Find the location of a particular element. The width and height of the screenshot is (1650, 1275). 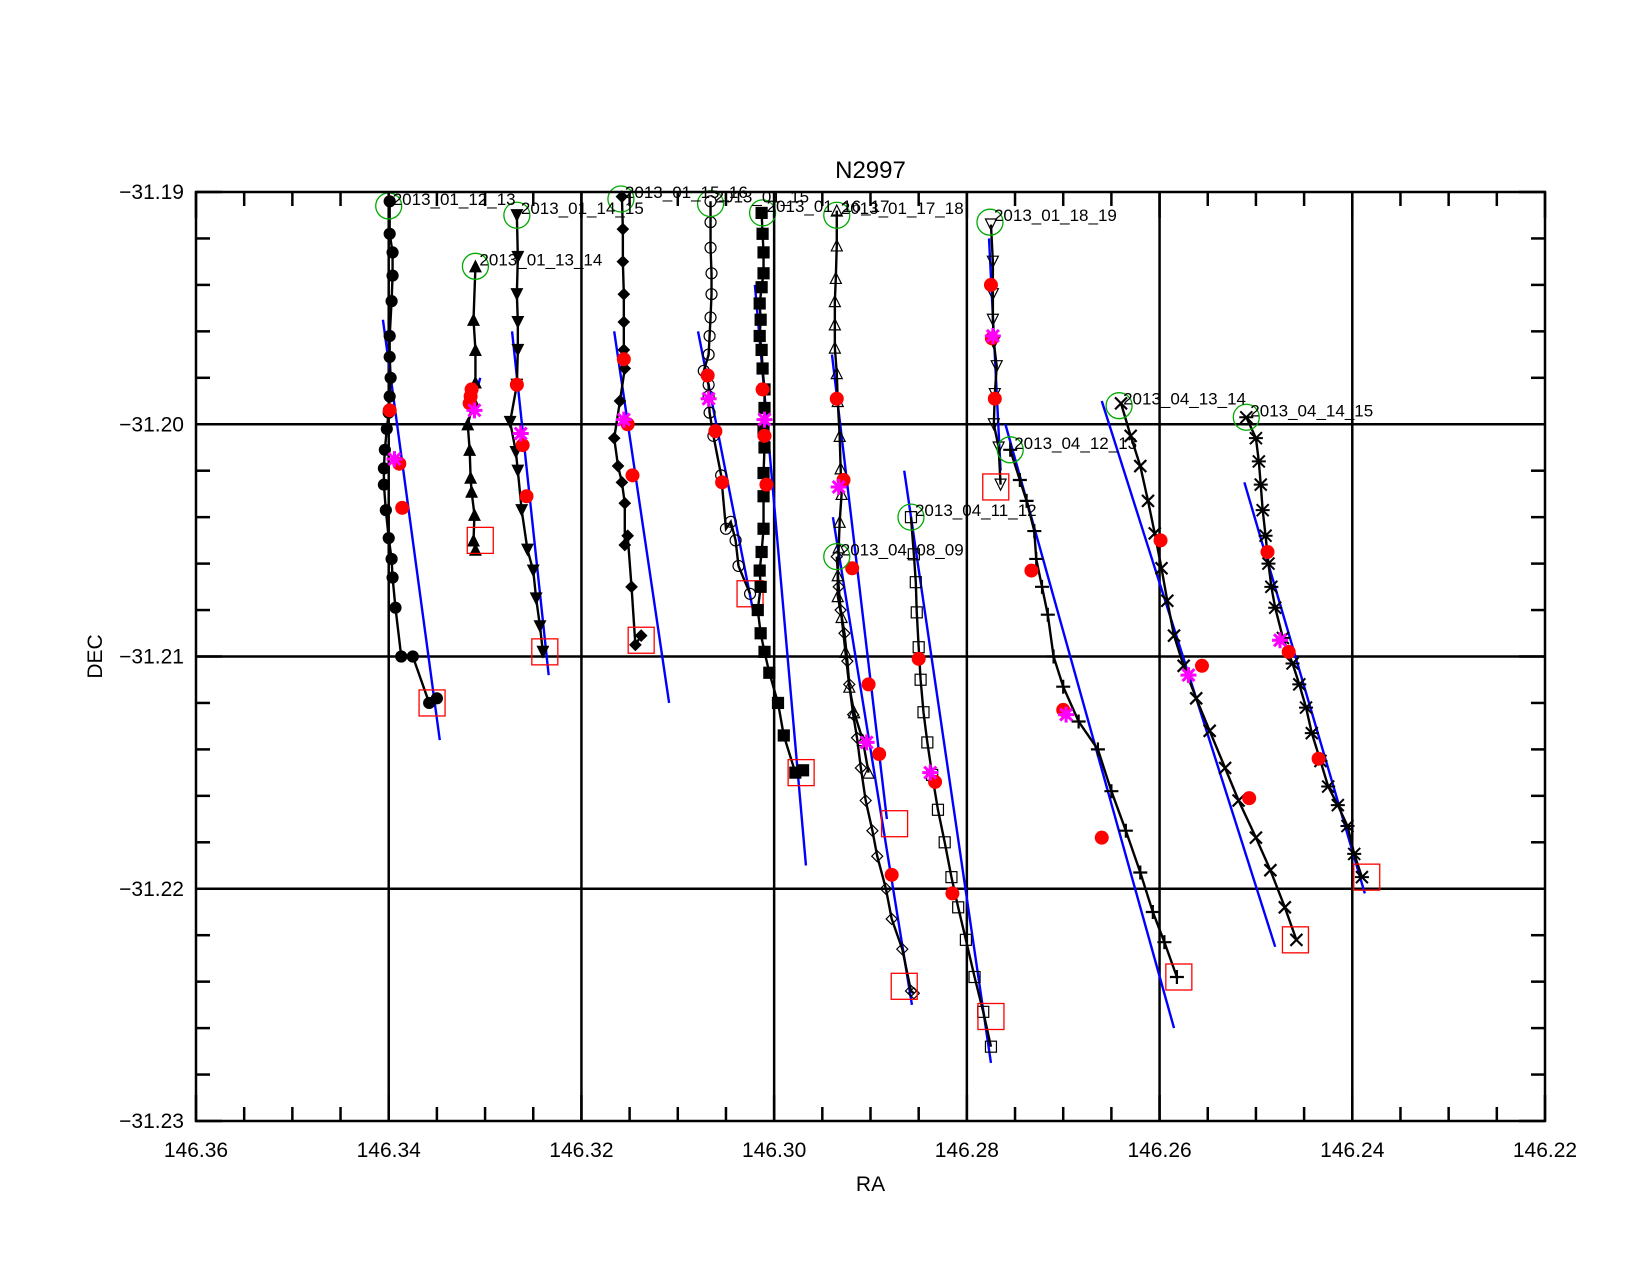

series-label: 2013_01_17_18 is located at coordinates (902, 208).